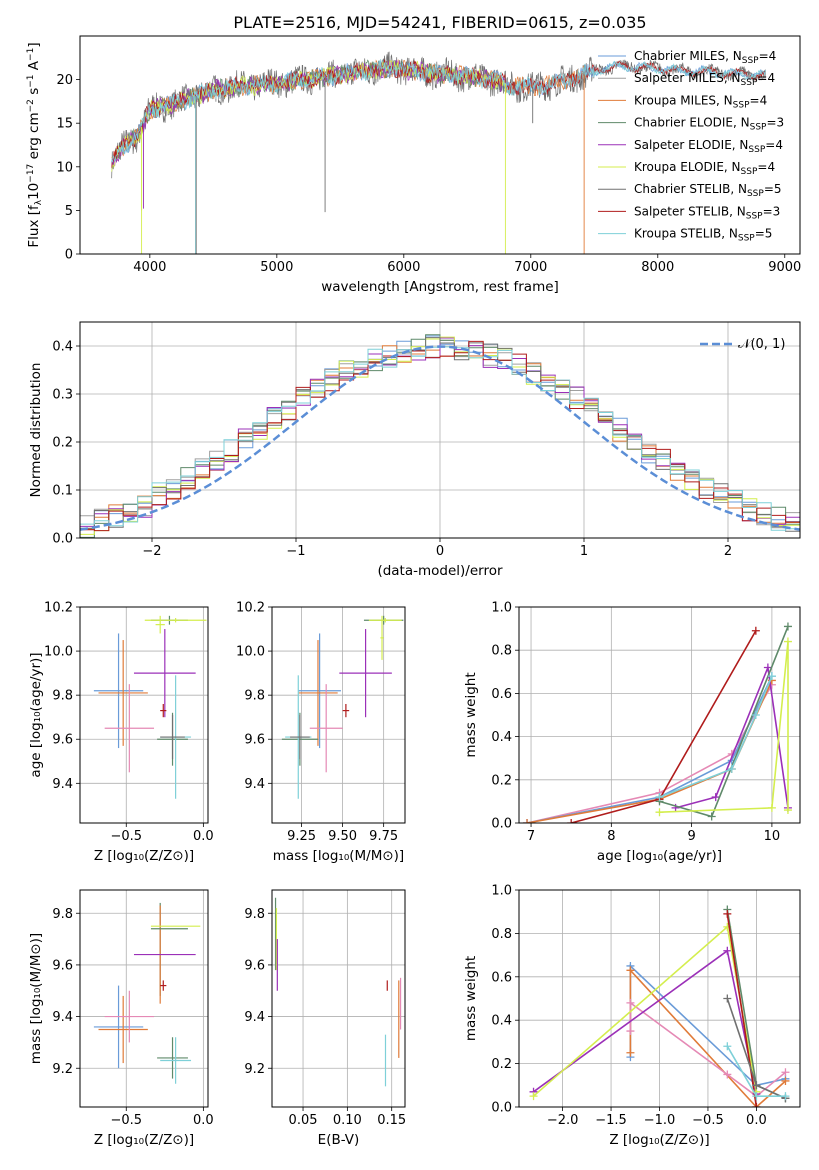 This screenshot has height=1170, width=819. I want to click on x-tick-label: 9.25, so click(301, 836).